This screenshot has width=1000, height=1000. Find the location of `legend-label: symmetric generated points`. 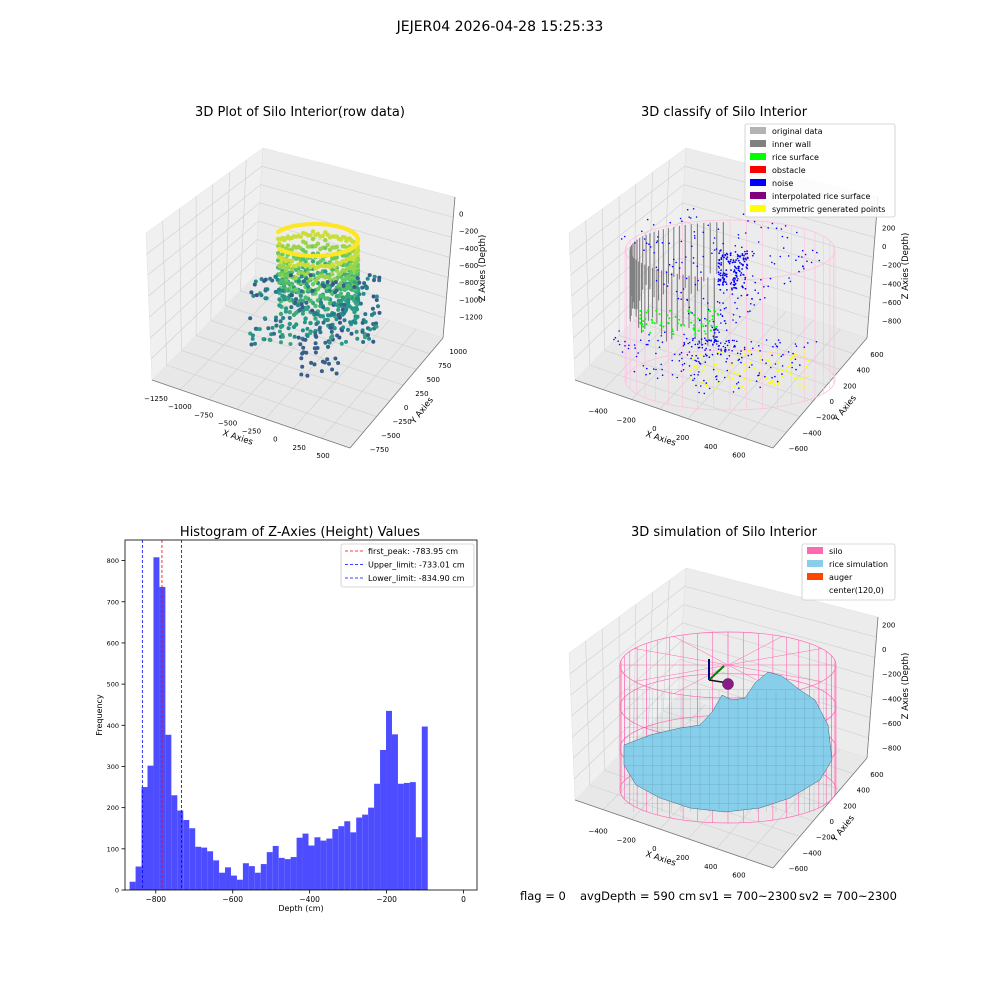

legend-label: symmetric generated points is located at coordinates (828, 209).